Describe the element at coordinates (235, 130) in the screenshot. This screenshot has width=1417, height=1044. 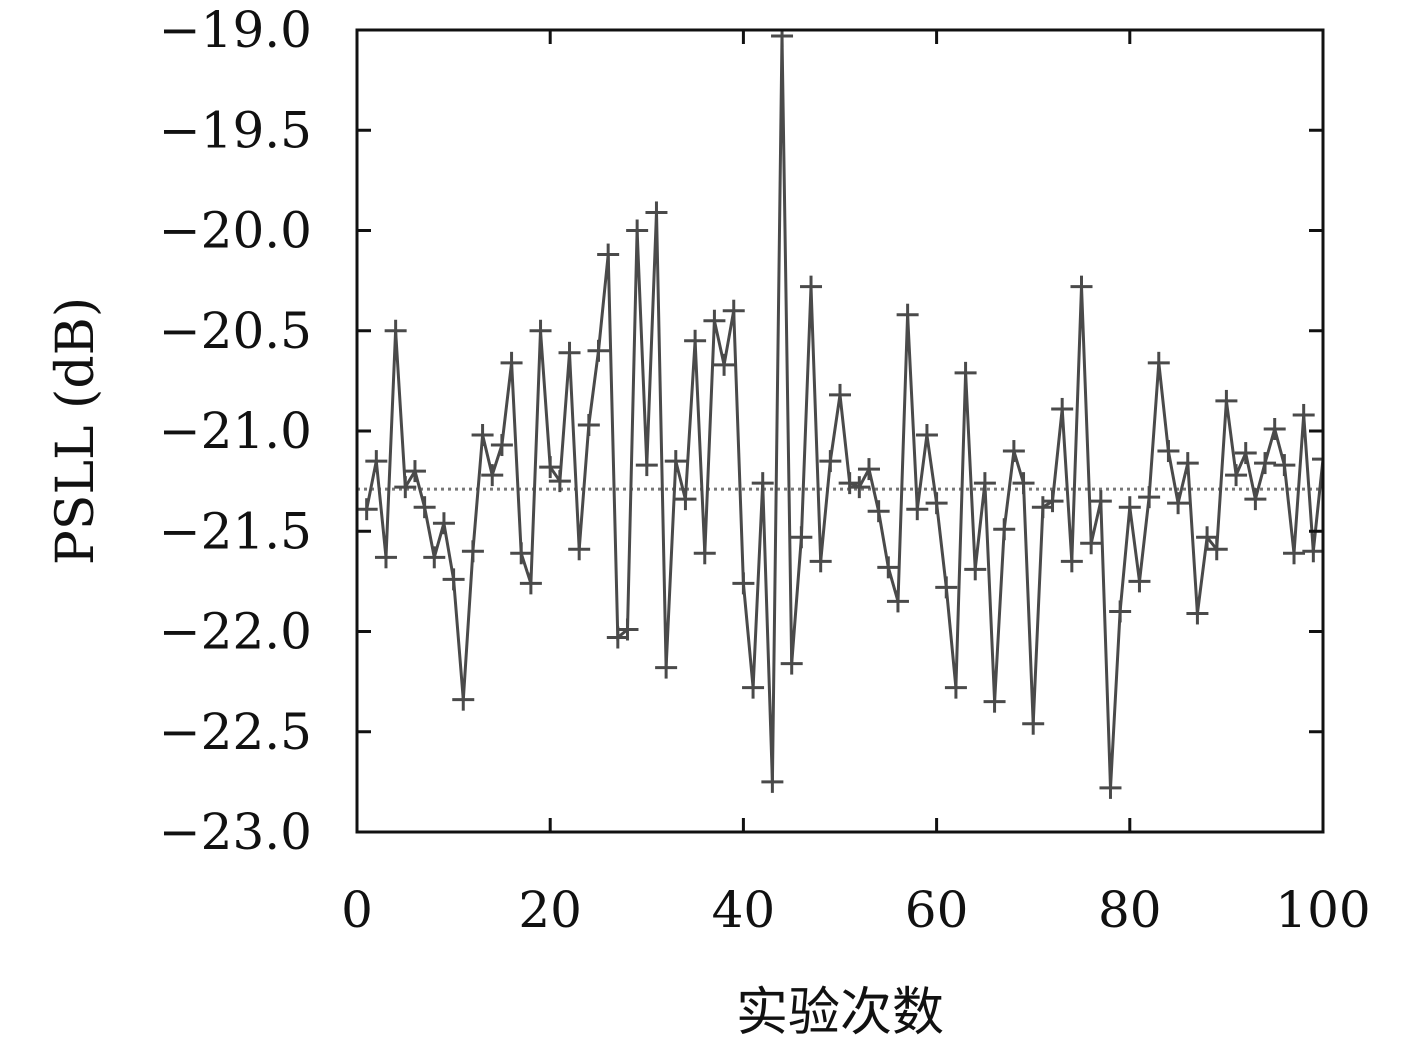
I see `y-tick-label: −19.5` at that location.